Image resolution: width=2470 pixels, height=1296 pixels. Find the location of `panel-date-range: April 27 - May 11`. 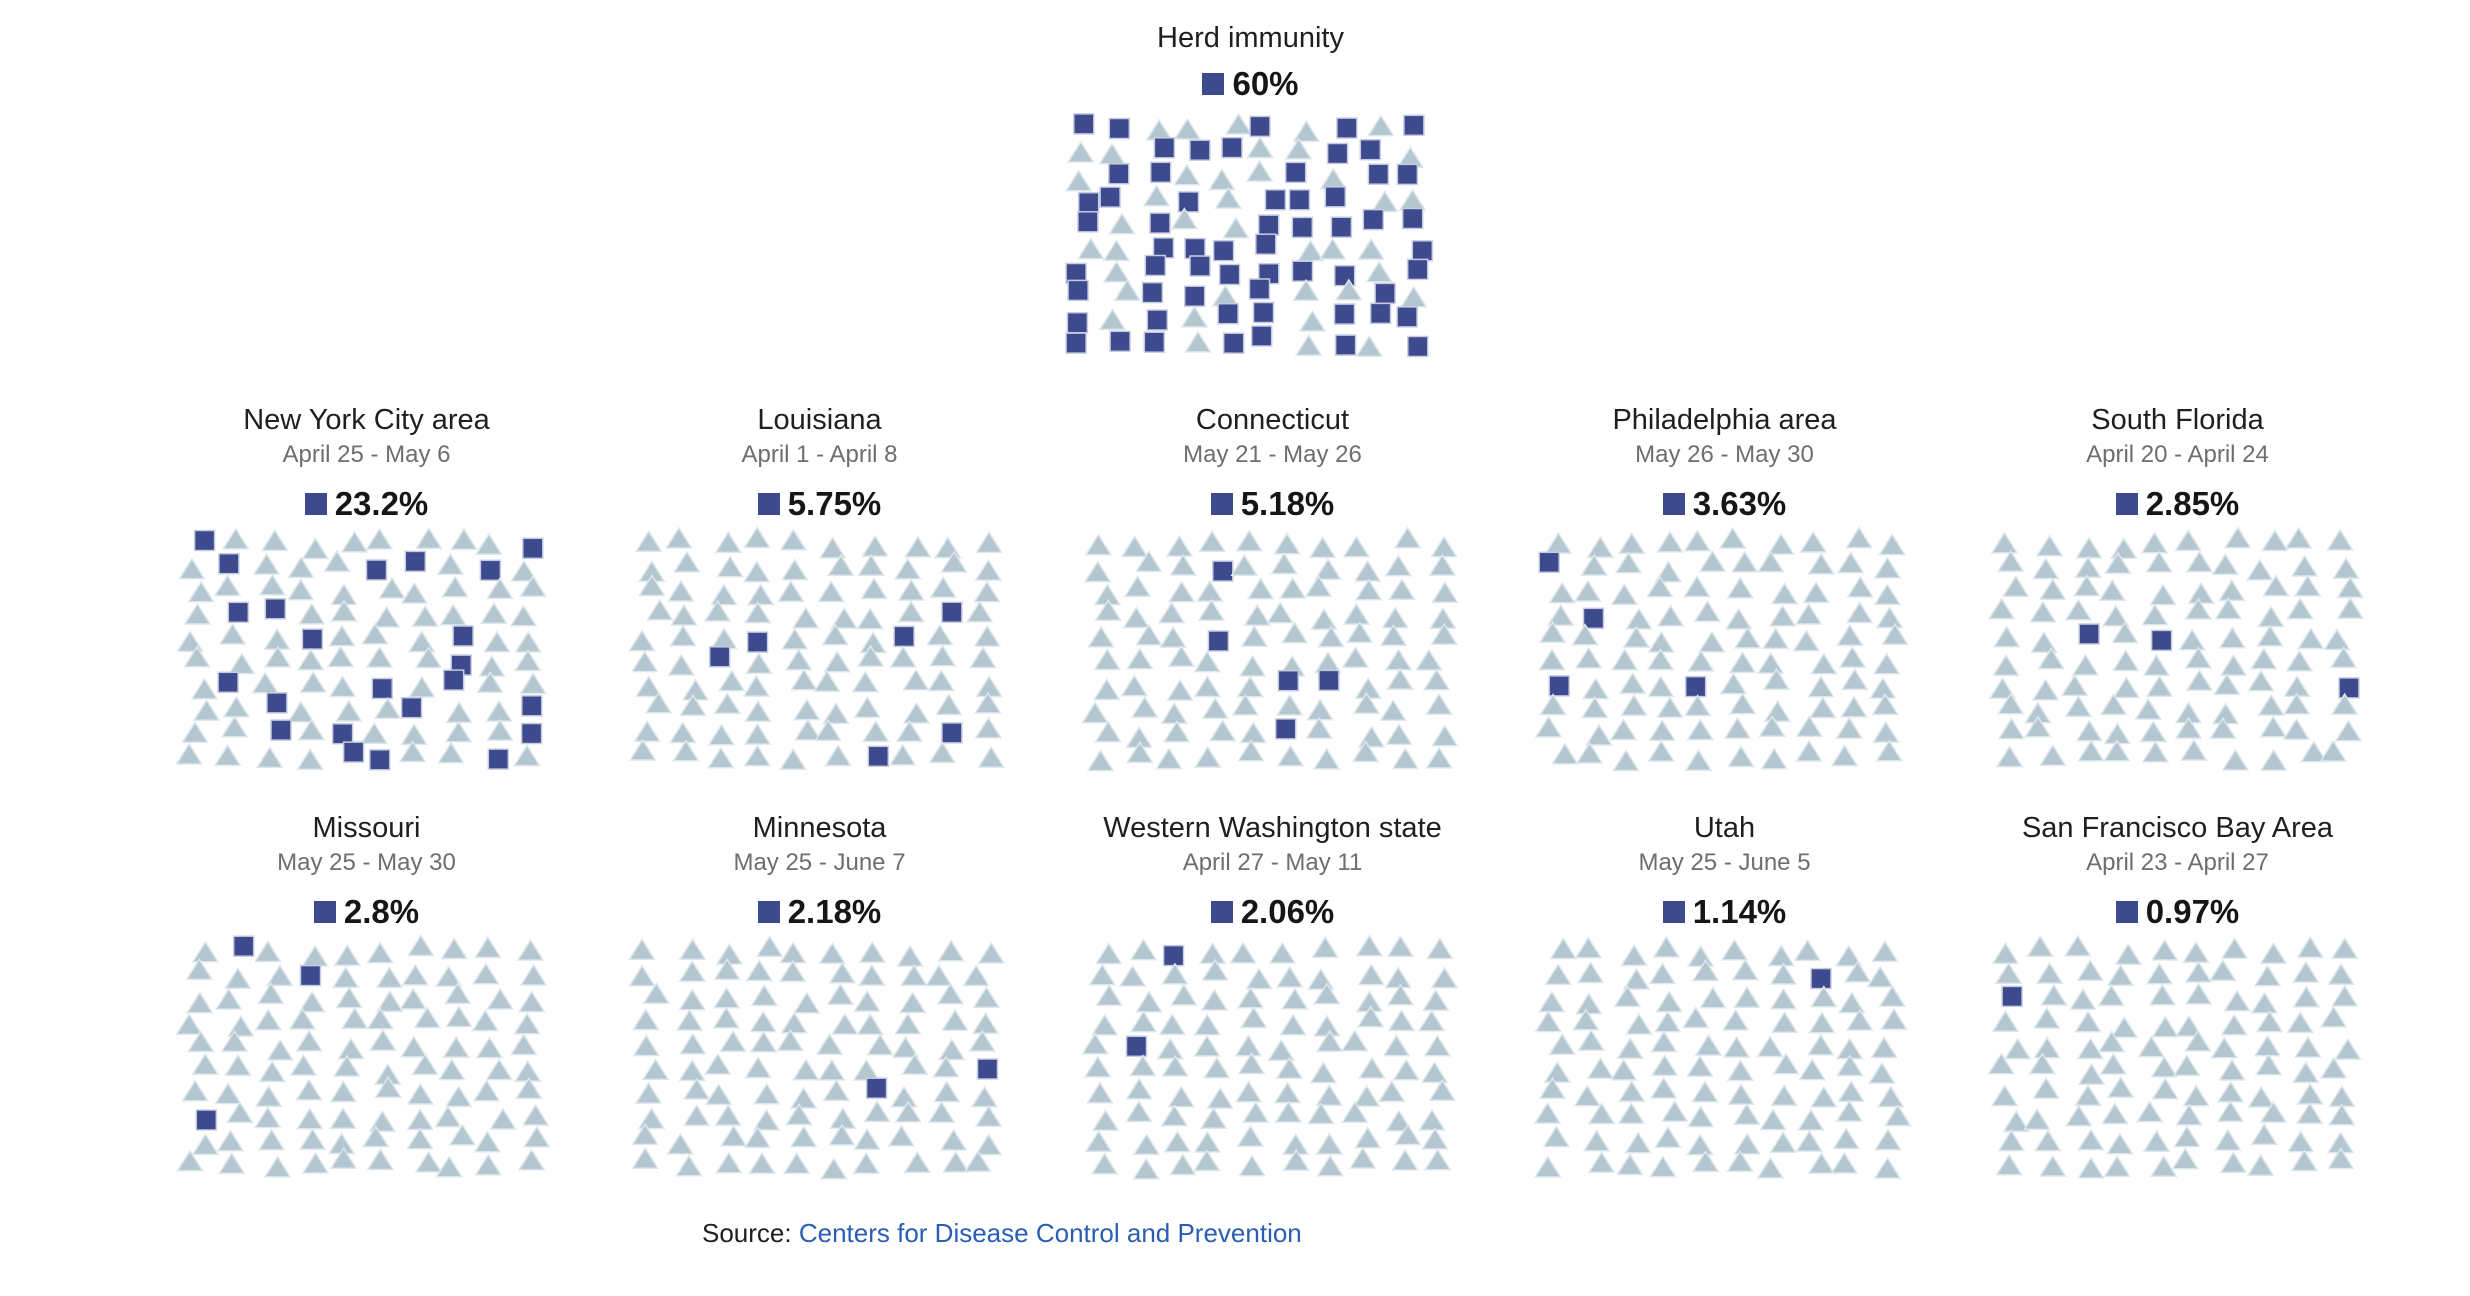

panel-date-range: April 27 - May 11 is located at coordinates (1272, 862).